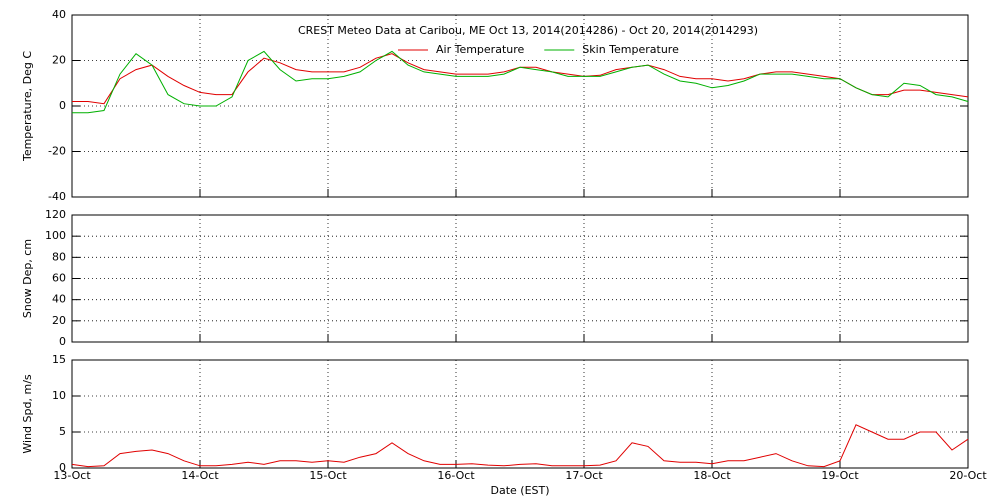  Describe the element at coordinates (630, 49) in the screenshot. I see `legend-label: Skin Temperature` at that location.